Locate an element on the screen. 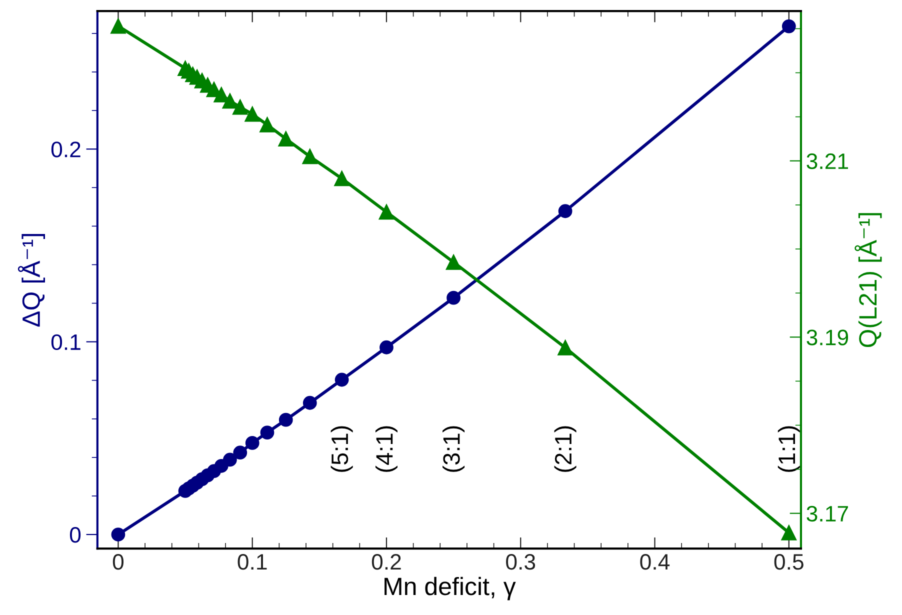 Image resolution: width=902 pixels, height=615 pixels. annotation: (4:1) is located at coordinates (386, 449).